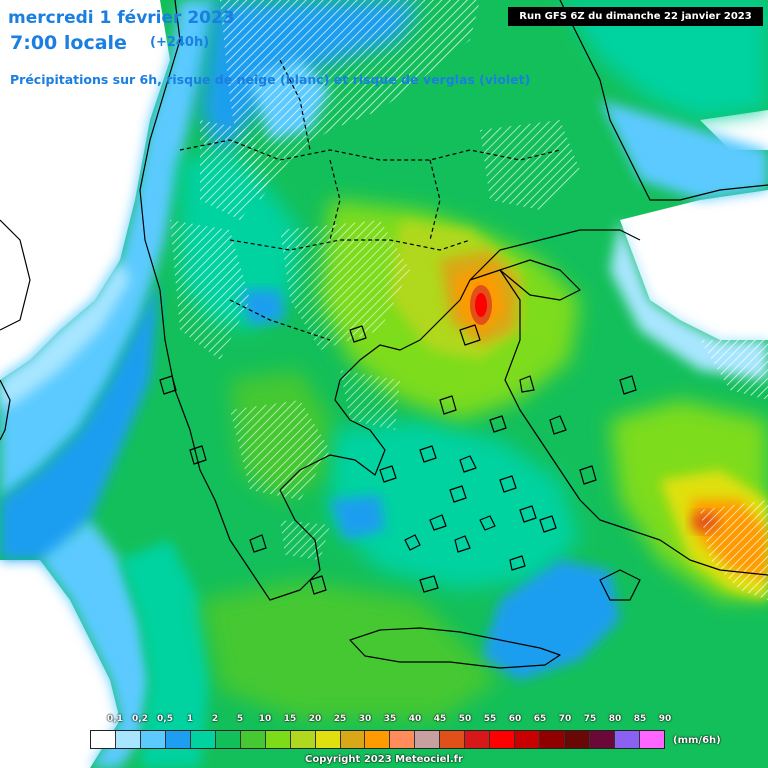  Describe the element at coordinates (540, 719) in the screenshot. I see `legend-label: 65` at that location.